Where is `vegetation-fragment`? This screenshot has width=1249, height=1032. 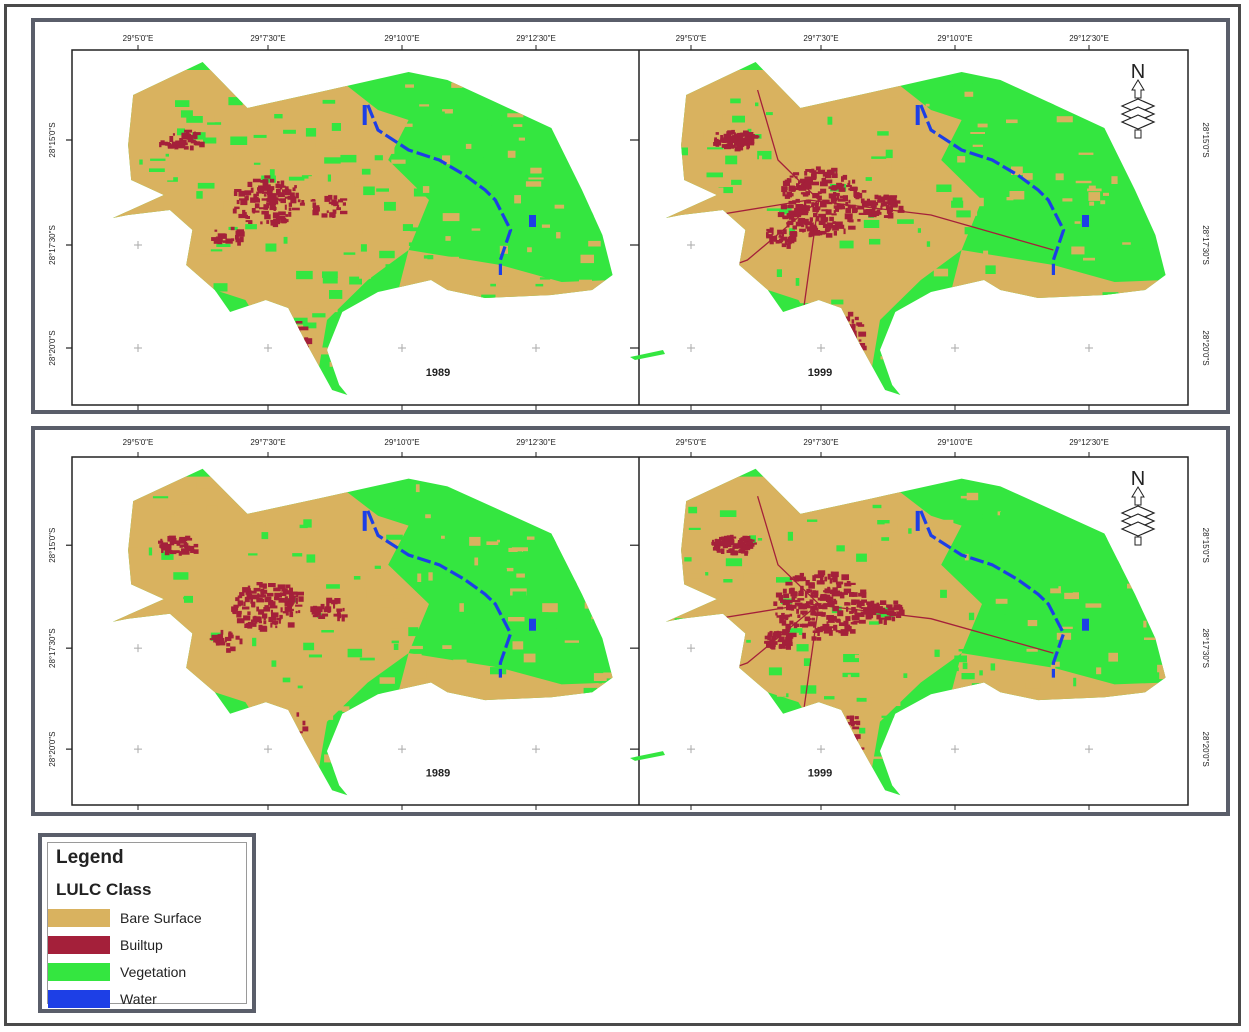
vegetation-fragment is located at coordinates (647, 355).